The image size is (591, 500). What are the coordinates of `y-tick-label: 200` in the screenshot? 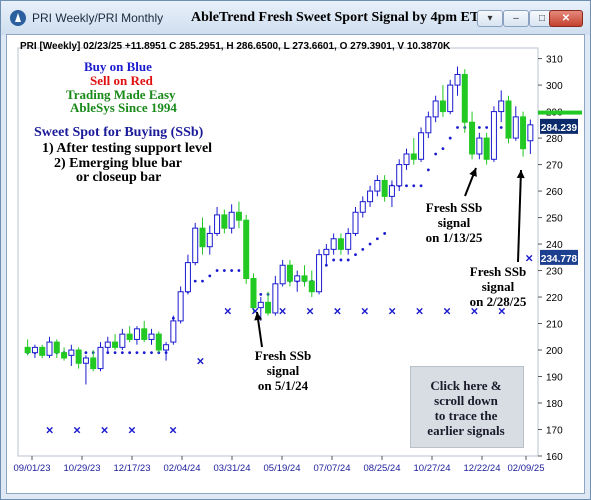 It's located at (554, 351).